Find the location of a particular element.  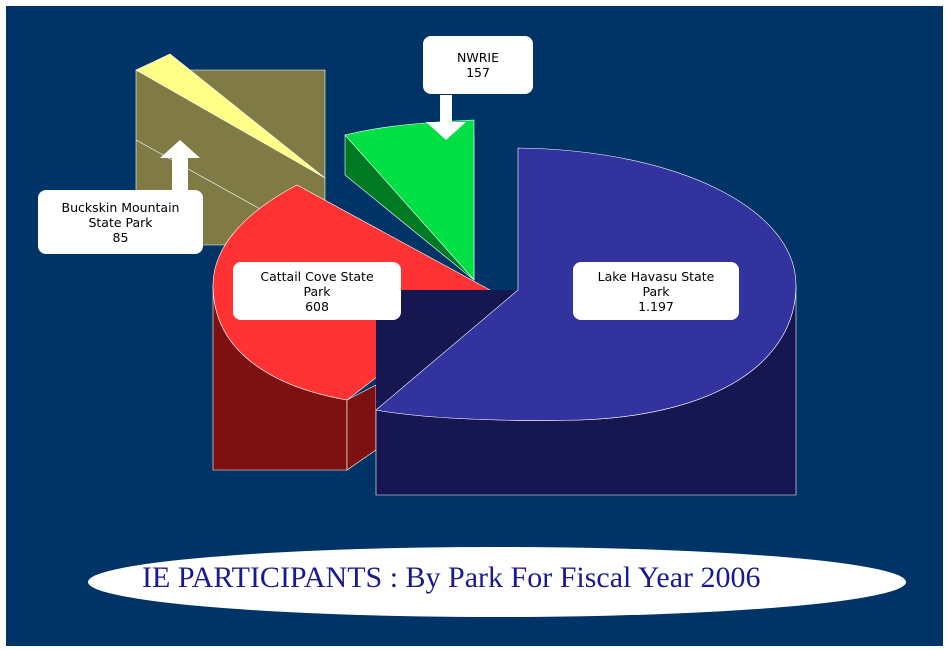

callout-buckskin: Buckskin Mountain State Park 85 is located at coordinates (120, 222).